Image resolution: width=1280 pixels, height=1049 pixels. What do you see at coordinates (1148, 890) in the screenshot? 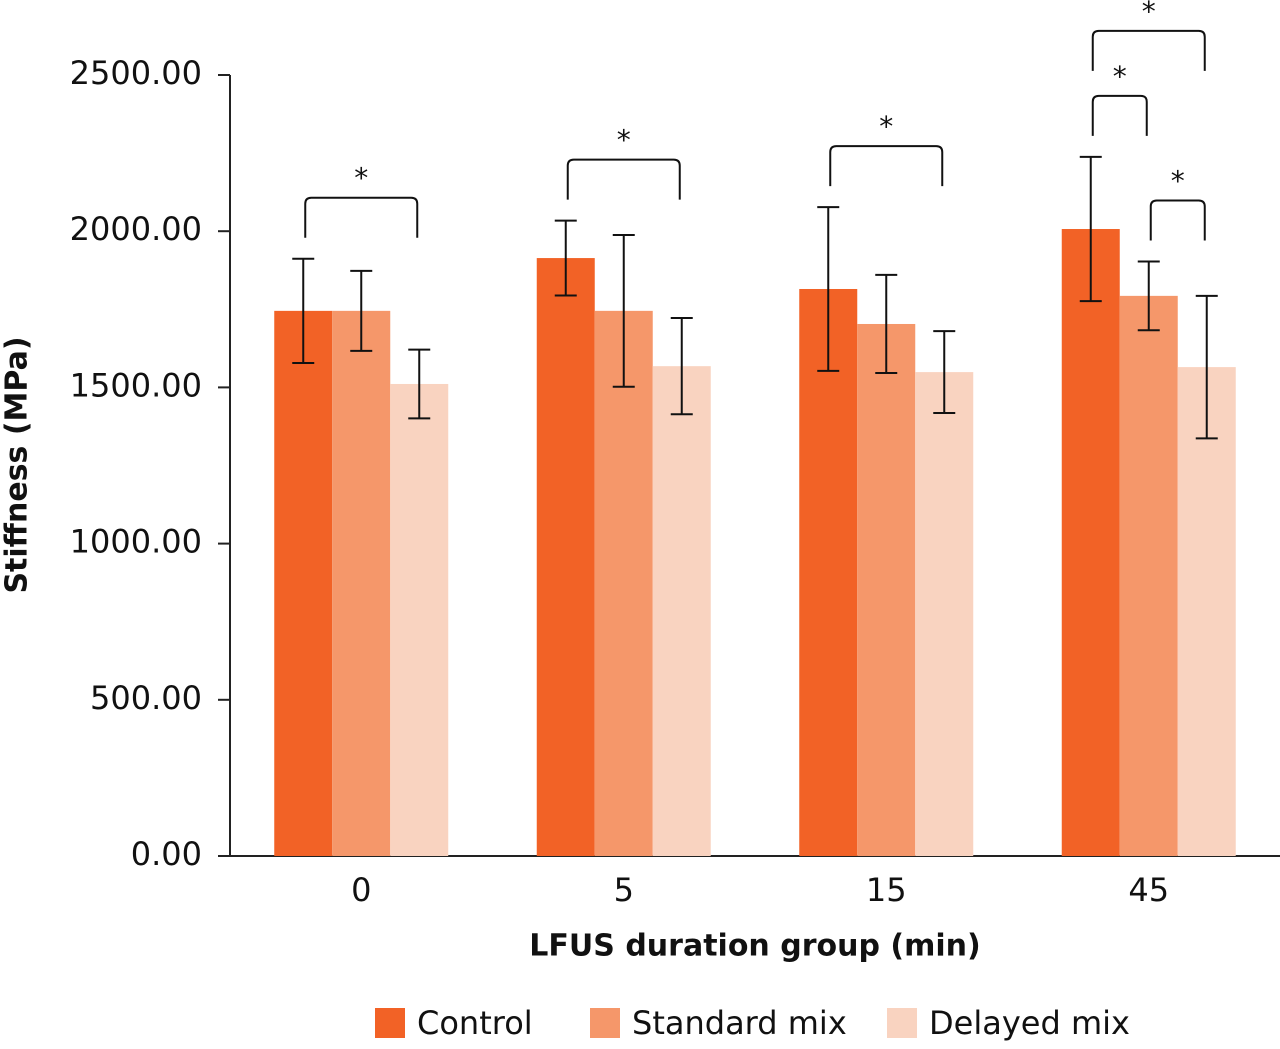
I see `x-tick-label: 45` at bounding box center [1148, 890].